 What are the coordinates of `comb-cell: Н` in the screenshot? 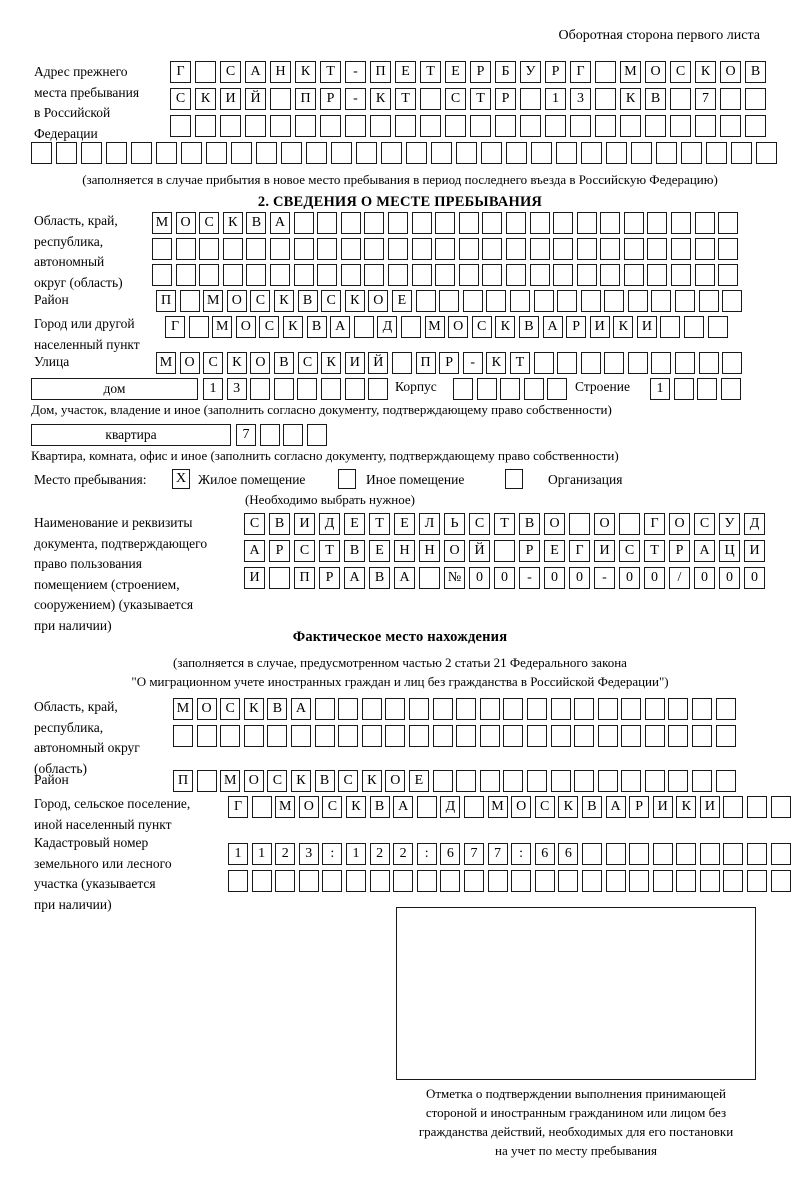 It's located at (429, 551).